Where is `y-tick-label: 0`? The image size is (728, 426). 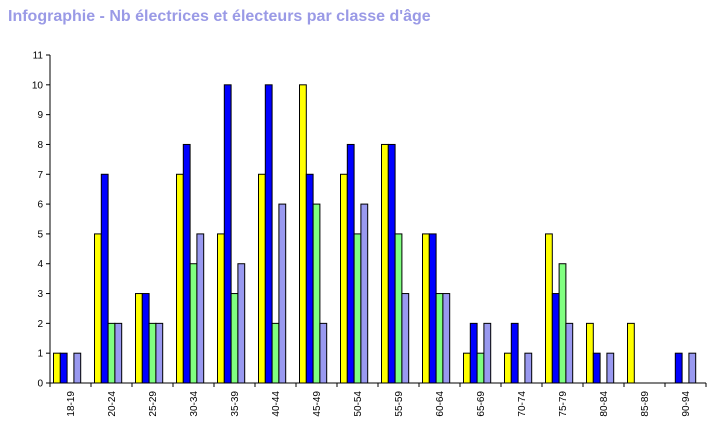
y-tick-label: 0 is located at coordinates (40, 384).